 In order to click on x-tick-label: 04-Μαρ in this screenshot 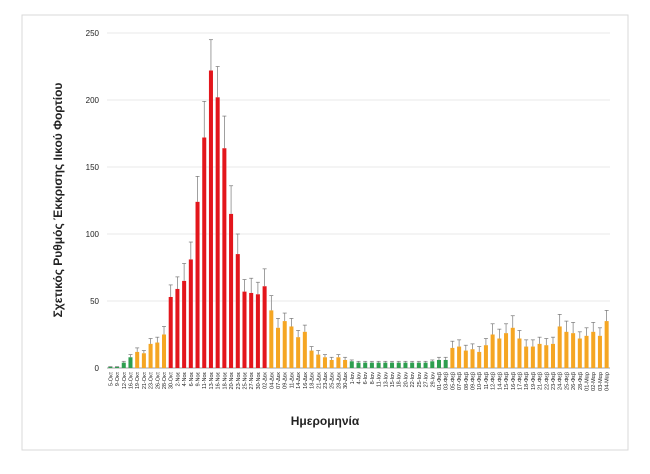, I will do `click(608, 381)`.